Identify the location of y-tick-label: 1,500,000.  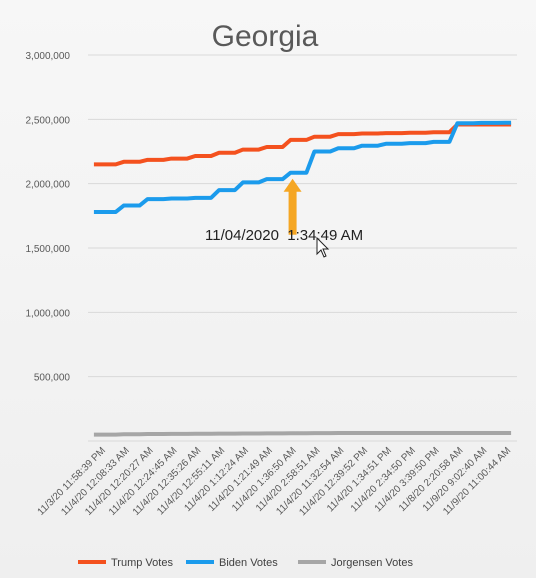
(48, 249).